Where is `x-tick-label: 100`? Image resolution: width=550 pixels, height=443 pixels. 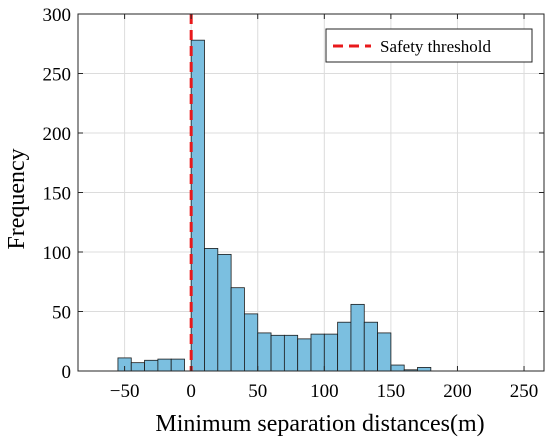
x-tick-label: 100 is located at coordinates (324, 391).